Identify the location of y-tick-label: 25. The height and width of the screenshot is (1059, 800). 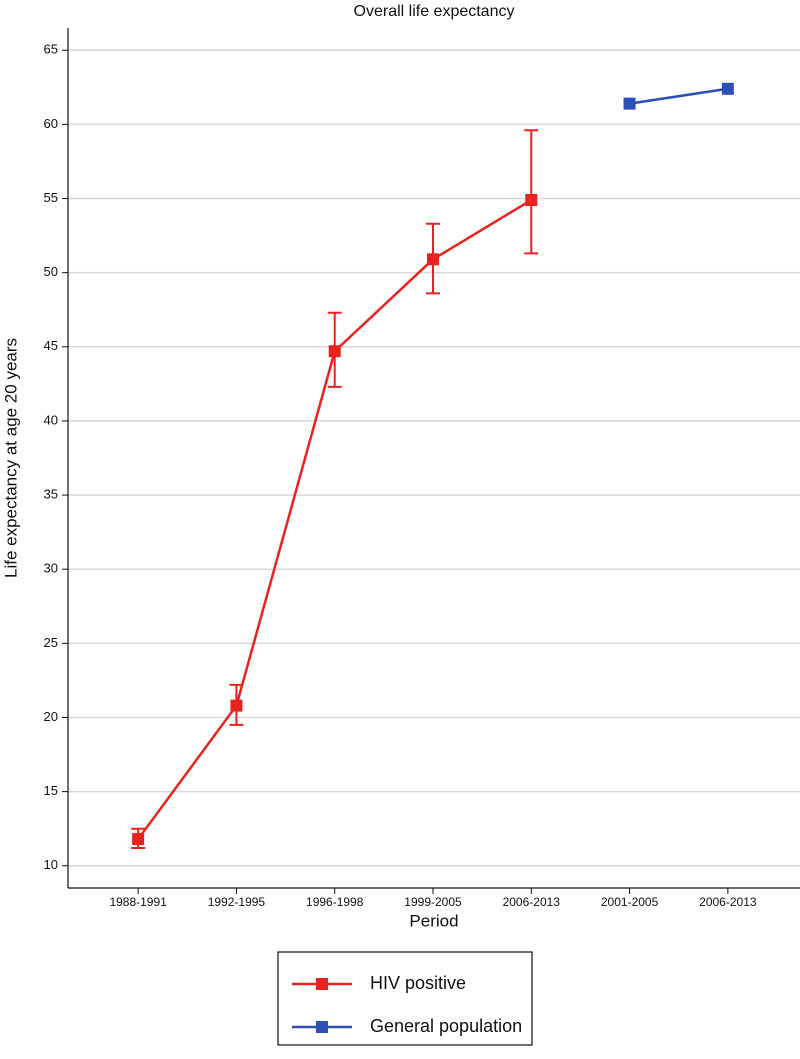
(51, 642).